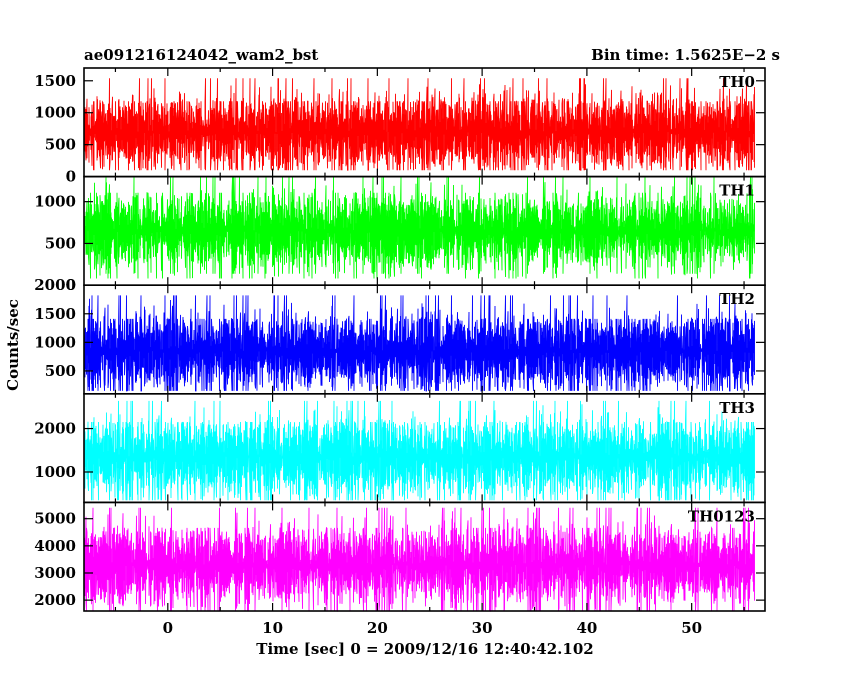 The height and width of the screenshot is (680, 850). What do you see at coordinates (419, 228) in the screenshot?
I see `series-line-th1` at bounding box center [419, 228].